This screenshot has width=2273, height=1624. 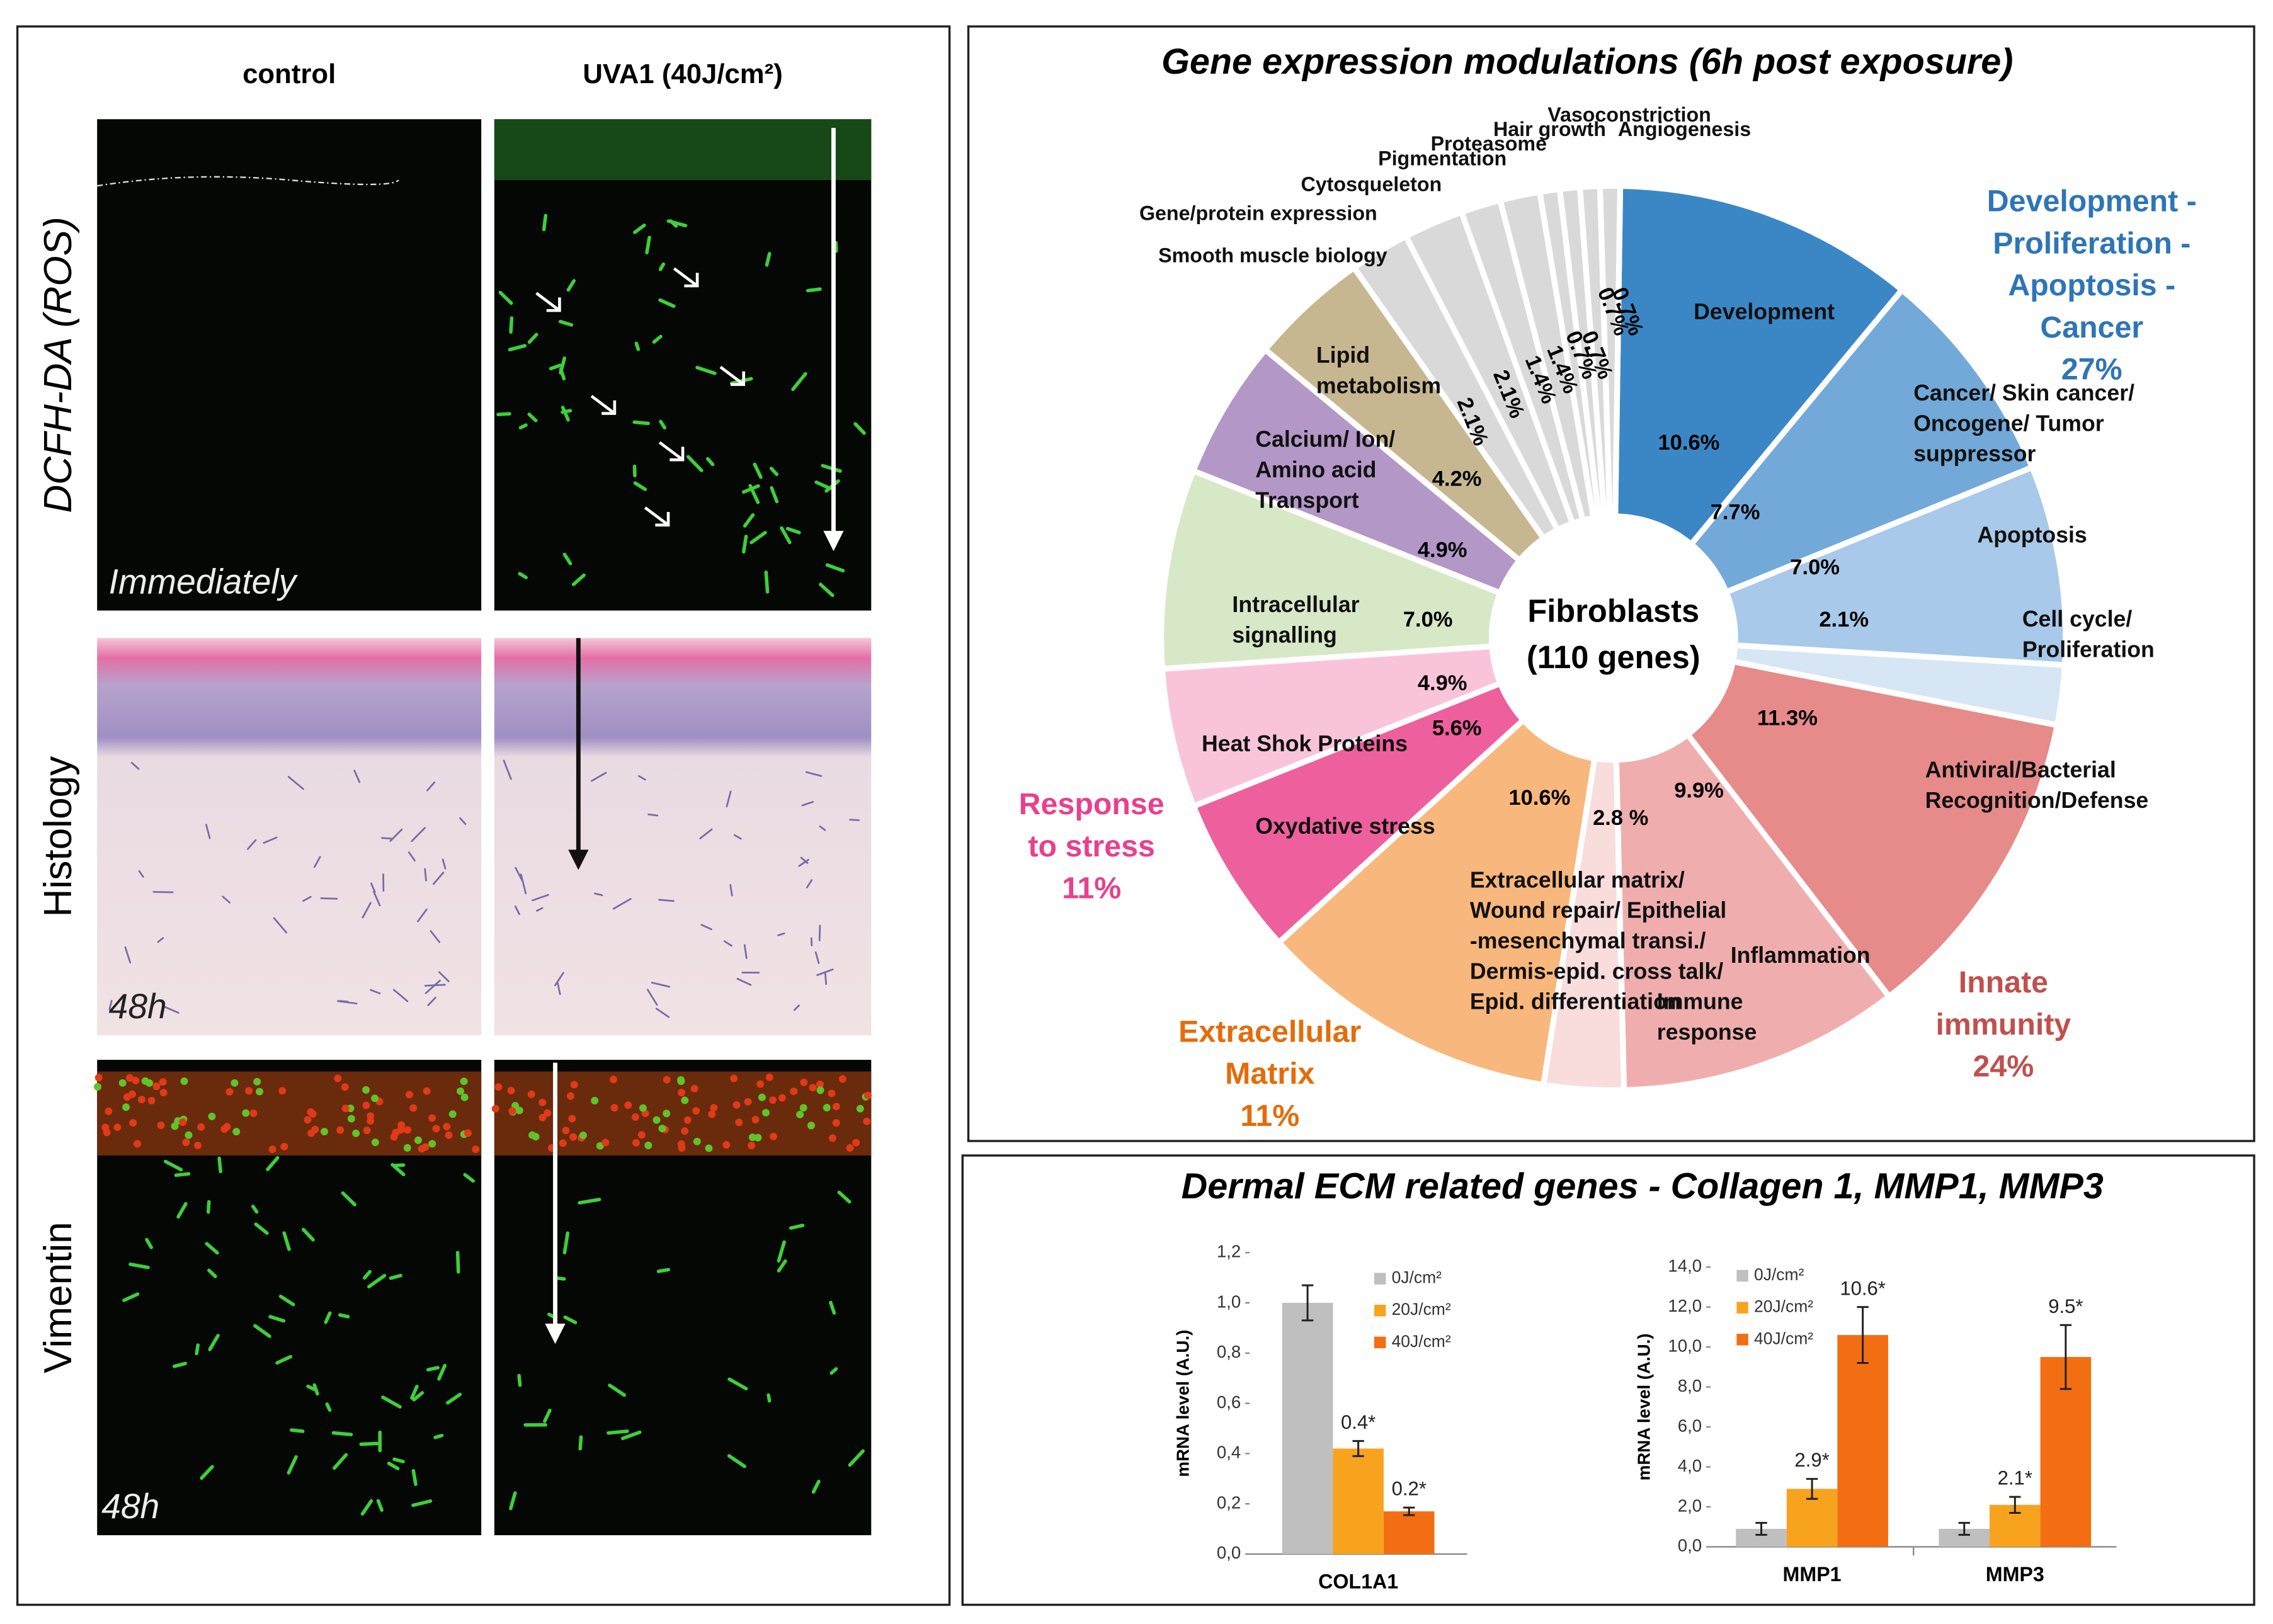 What do you see at coordinates (2065, 1306) in the screenshot?
I see `value-label: 9.5*` at bounding box center [2065, 1306].